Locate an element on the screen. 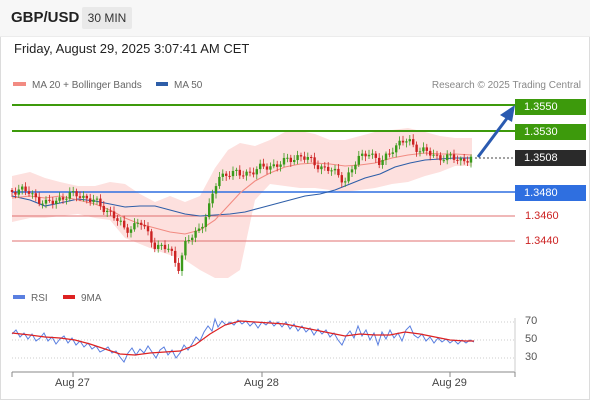 This screenshot has width=590, height=400. rsi-line is located at coordinates (243, 340).